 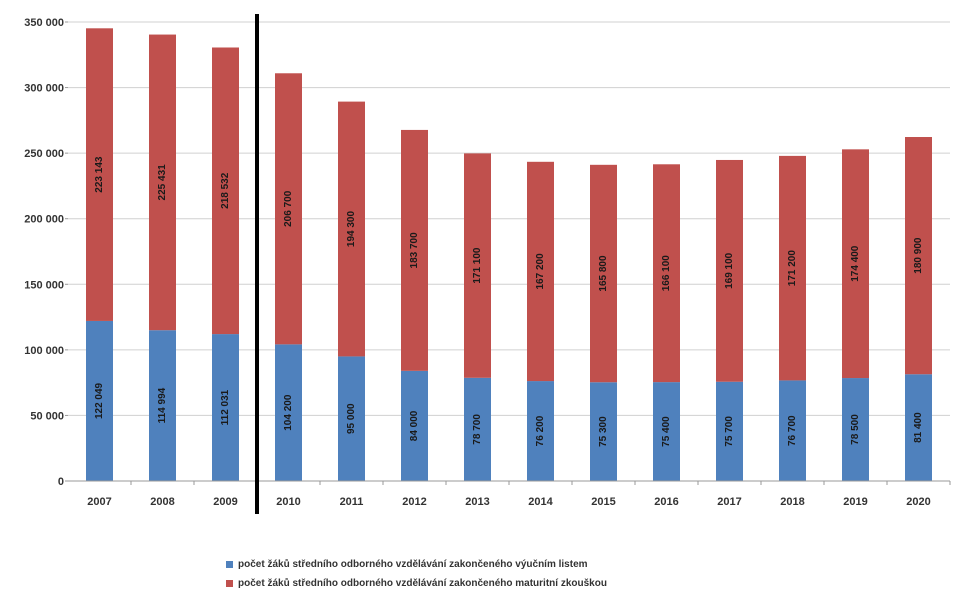 What do you see at coordinates (225, 502) in the screenshot?
I see `x-category-label: 2009` at bounding box center [225, 502].